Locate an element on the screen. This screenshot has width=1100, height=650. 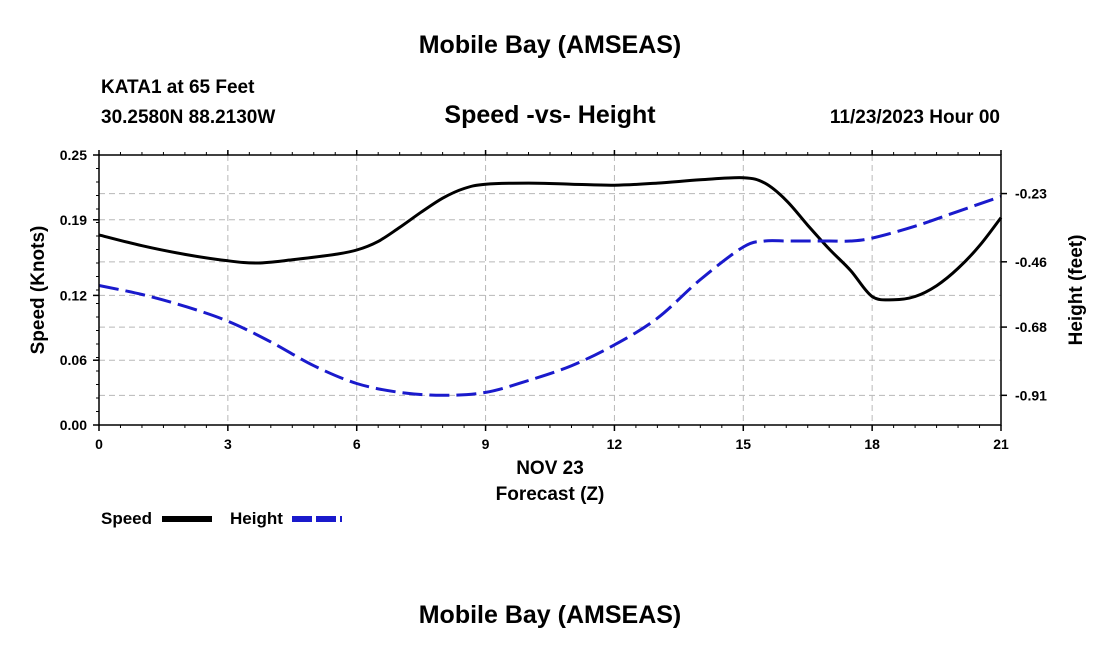
x-axis-label: Forecast (Z) is located at coordinates (550, 494).